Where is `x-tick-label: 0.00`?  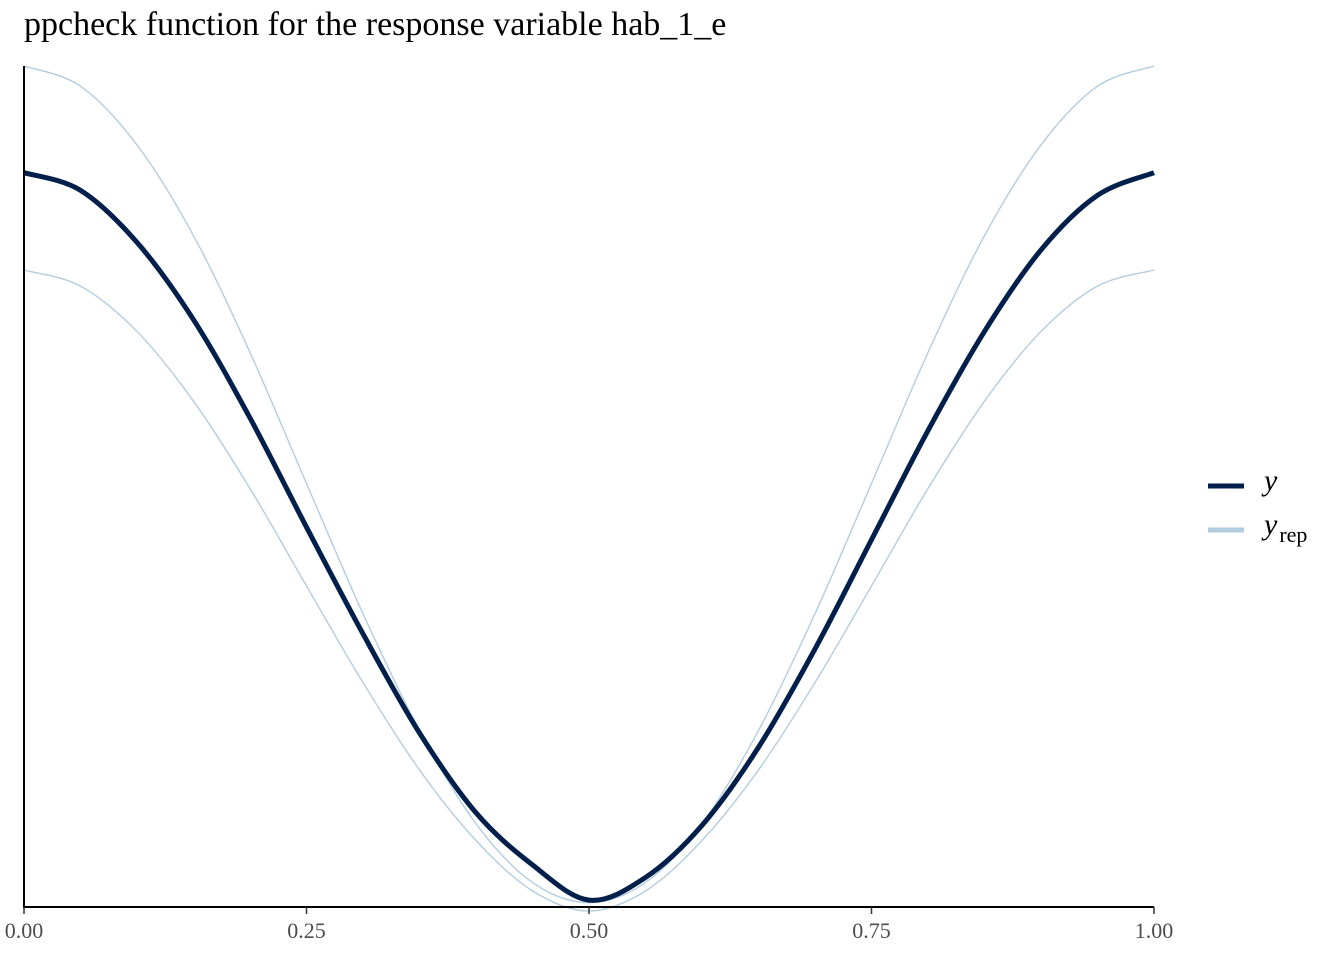
x-tick-label: 0.00 is located at coordinates (24, 930).